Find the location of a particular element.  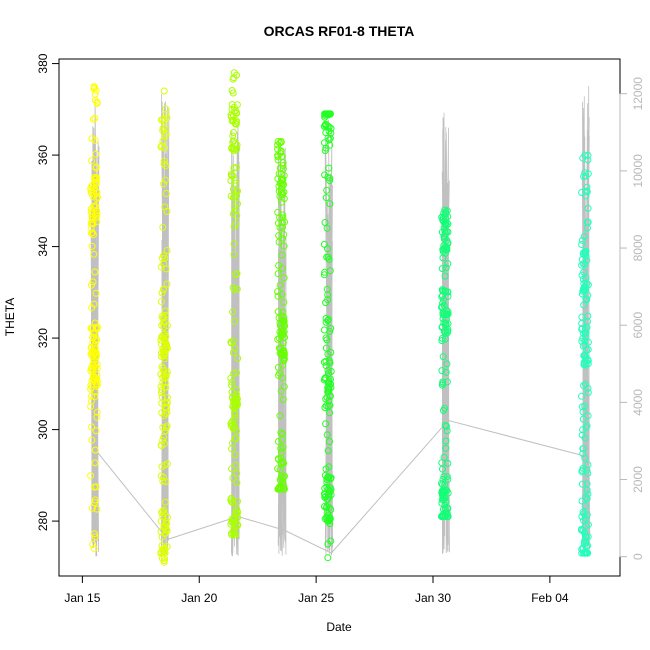

right-tick-label: 12000 is located at coordinates (638, 94).